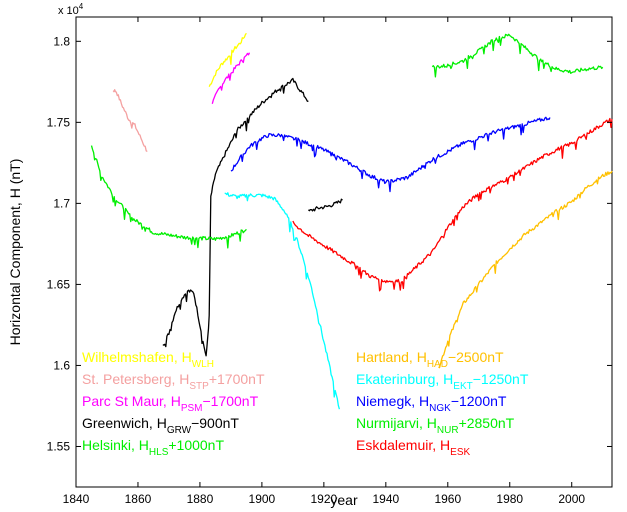 The height and width of the screenshot is (512, 627). I want to click on x-tick-label: 1940, so click(385, 499).